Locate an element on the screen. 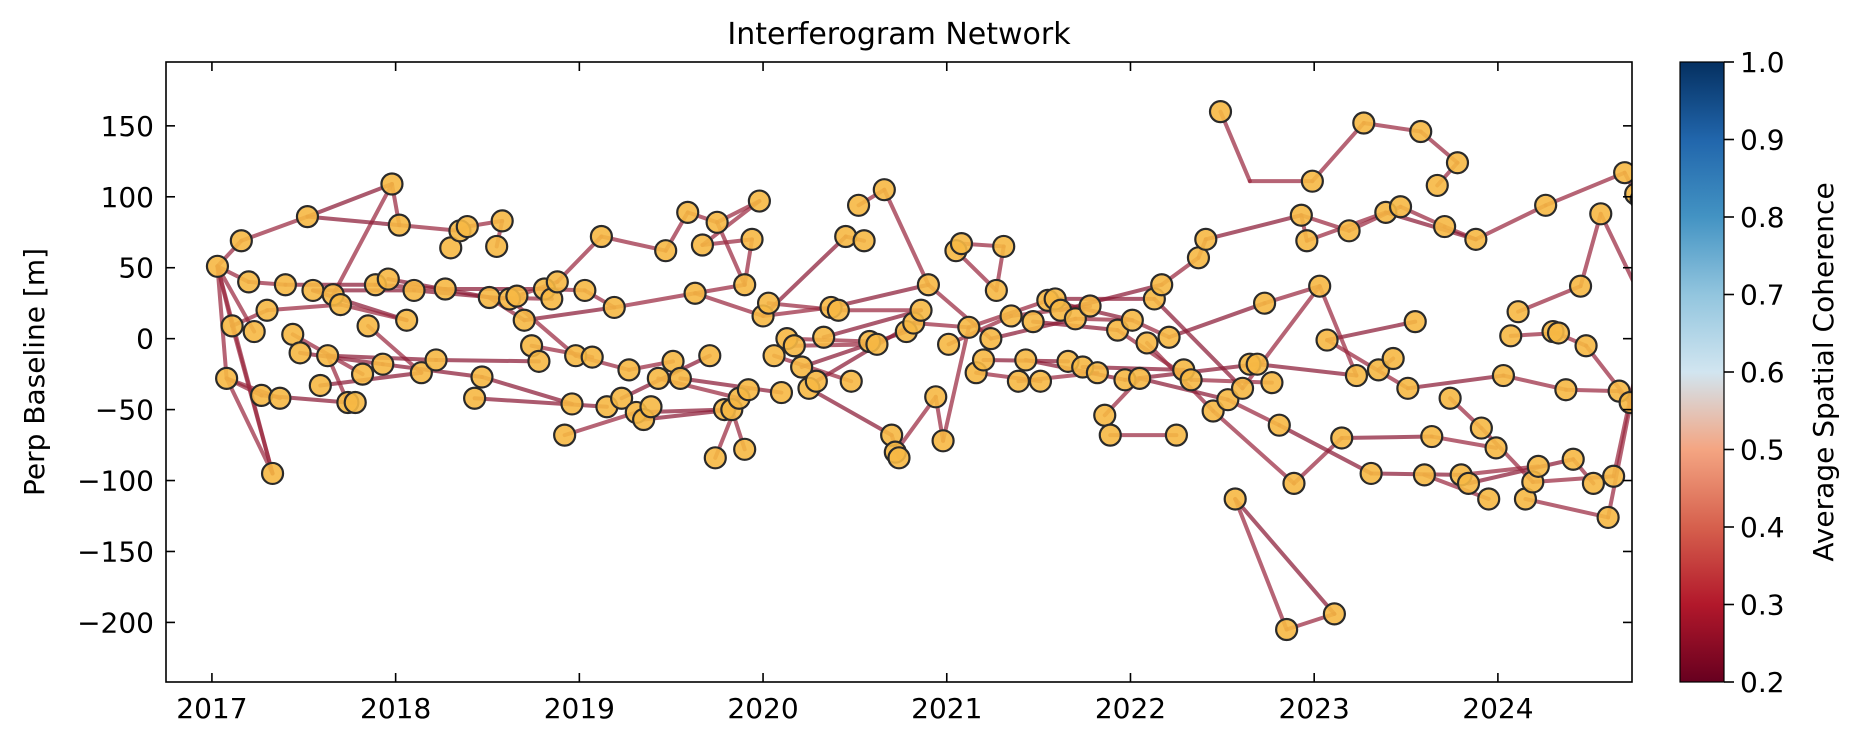 Image resolution: width=1851 pixels, height=741 pixels. colorbar-label: Average Spatial Coherence is located at coordinates (1823, 371).